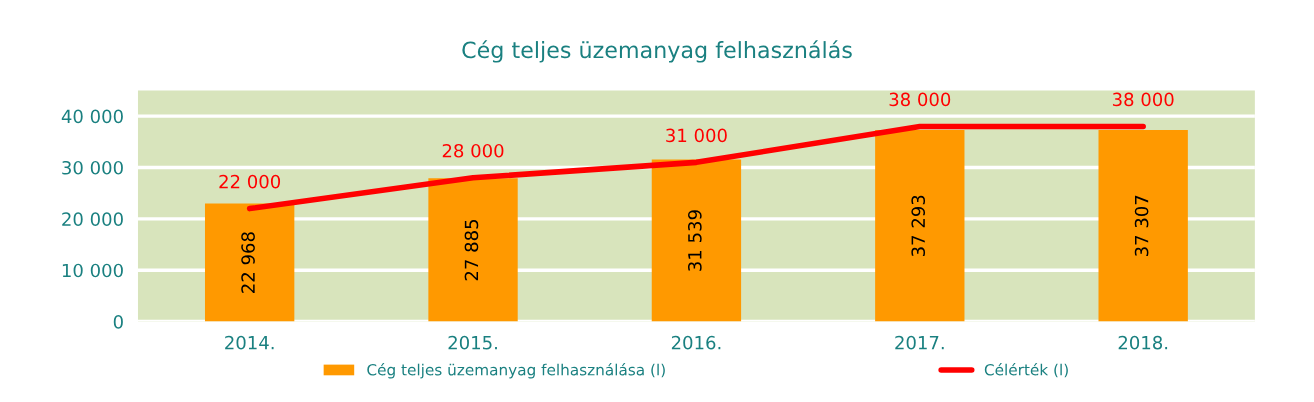 The height and width of the screenshot is (402, 1314). I want to click on data-label: 22 000, so click(250, 181).